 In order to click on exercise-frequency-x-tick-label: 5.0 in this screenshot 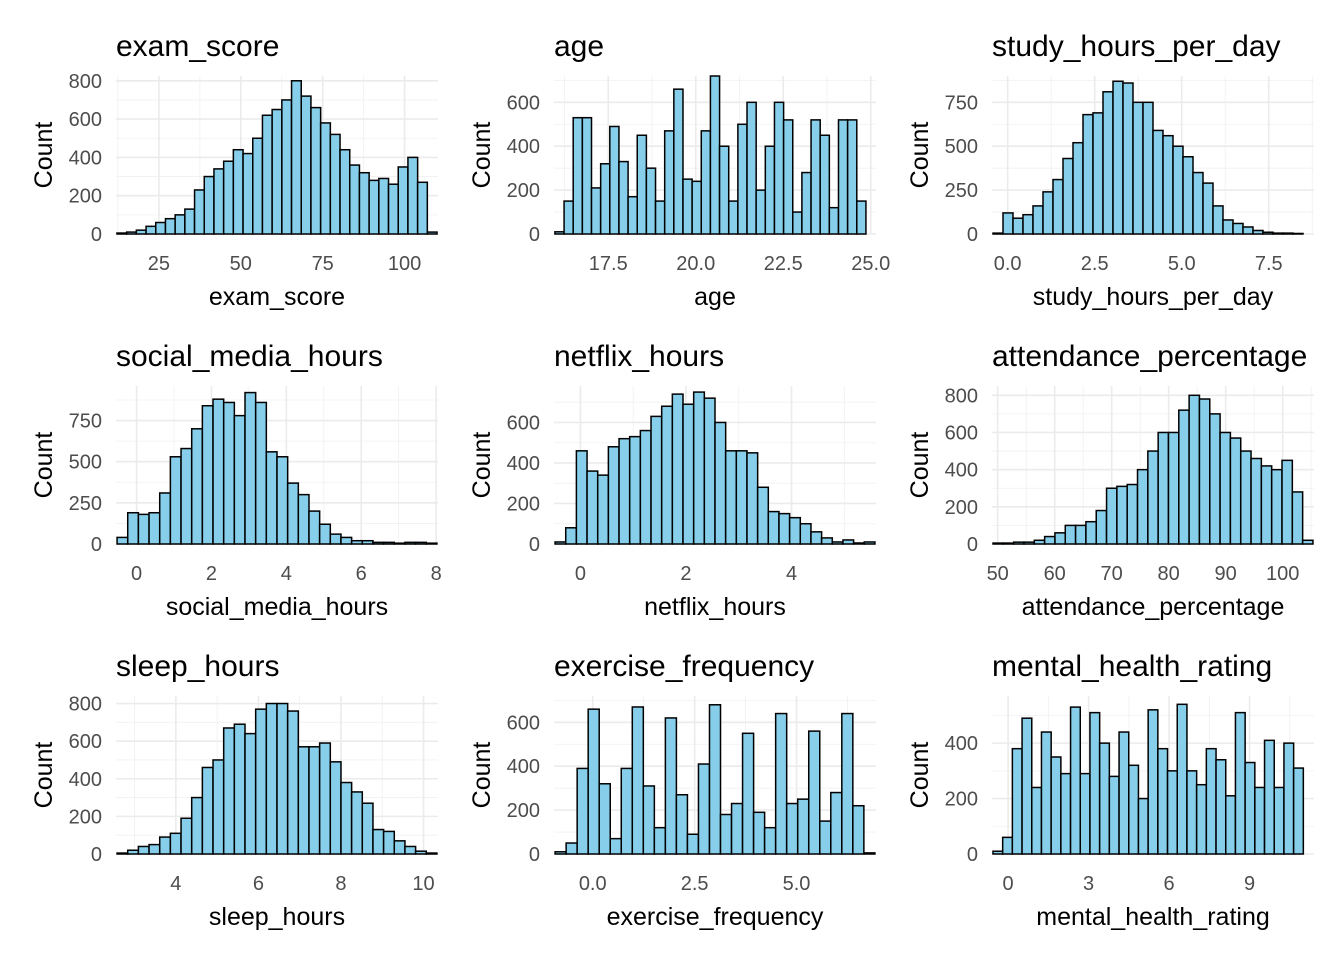, I will do `click(797, 884)`.